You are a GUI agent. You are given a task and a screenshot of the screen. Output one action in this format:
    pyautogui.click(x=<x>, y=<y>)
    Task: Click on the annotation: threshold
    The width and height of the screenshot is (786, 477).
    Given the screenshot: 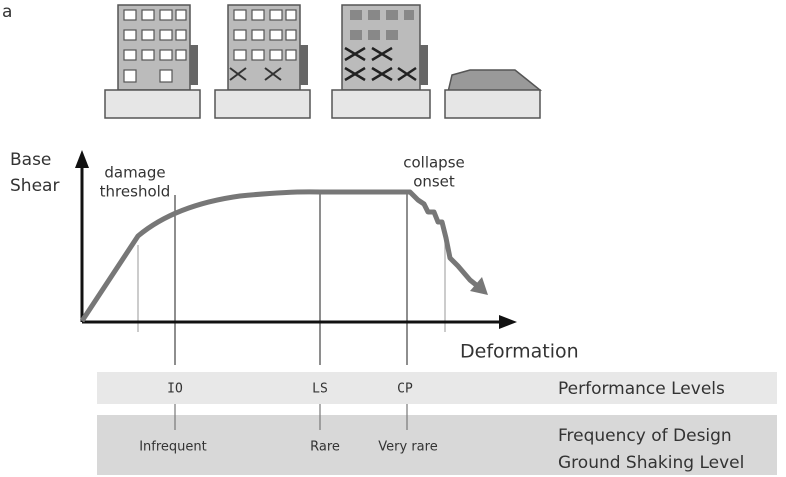 What is the action you would take?
    pyautogui.click(x=135, y=192)
    